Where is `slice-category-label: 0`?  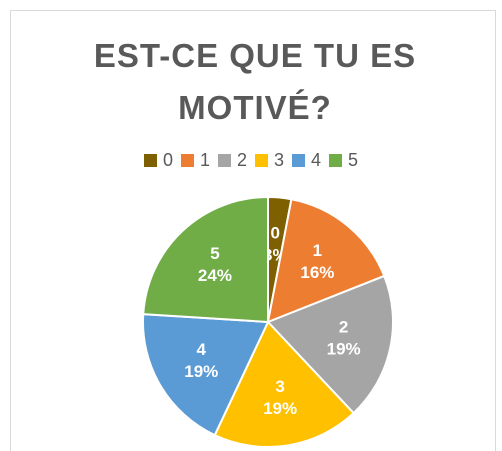
slice-category-label: 0 is located at coordinates (275, 232).